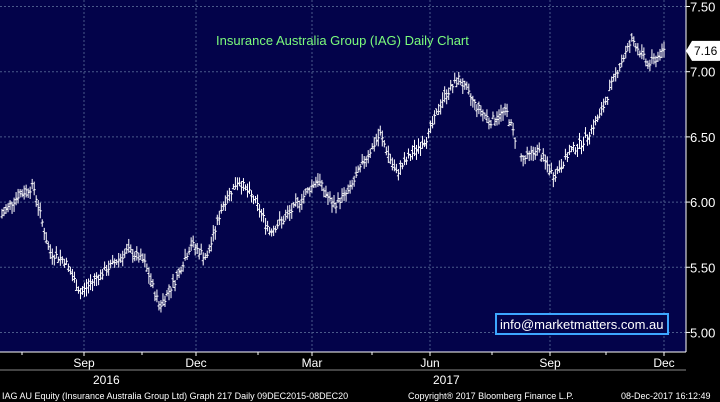  I want to click on footer-bar, so click(360, 395).